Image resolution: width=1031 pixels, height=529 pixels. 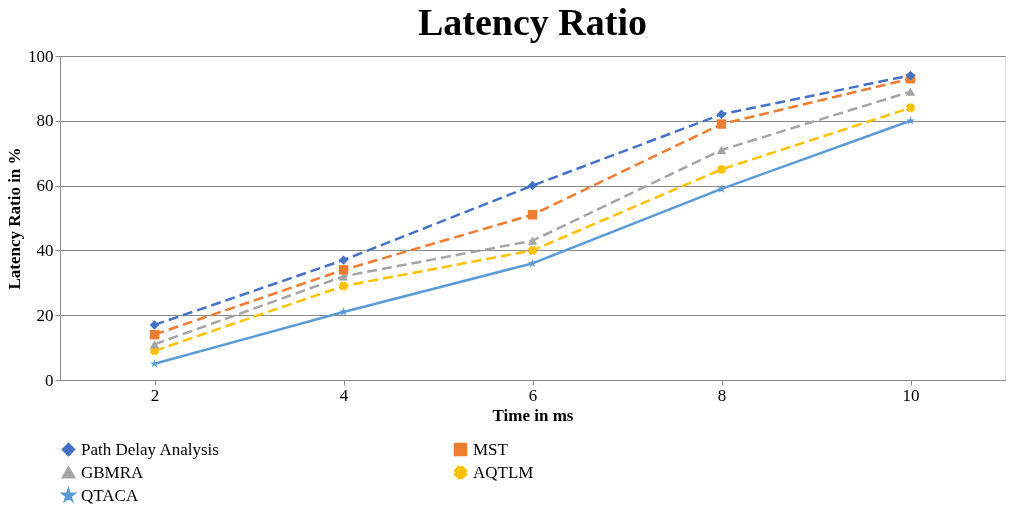 I want to click on x-tick-label: 4, so click(x=344, y=395).